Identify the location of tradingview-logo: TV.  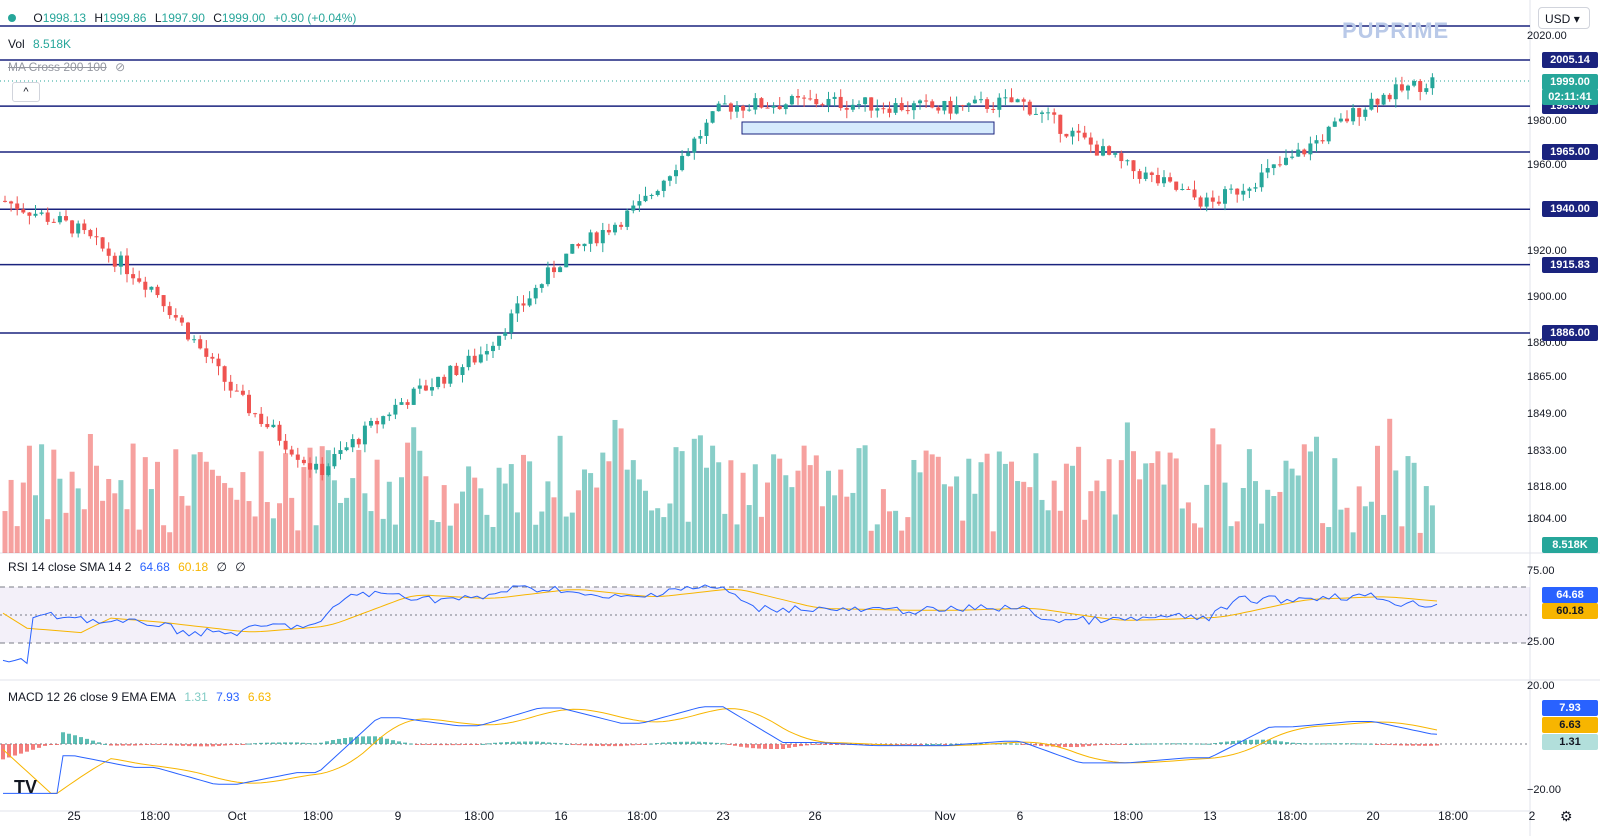
(26, 787).